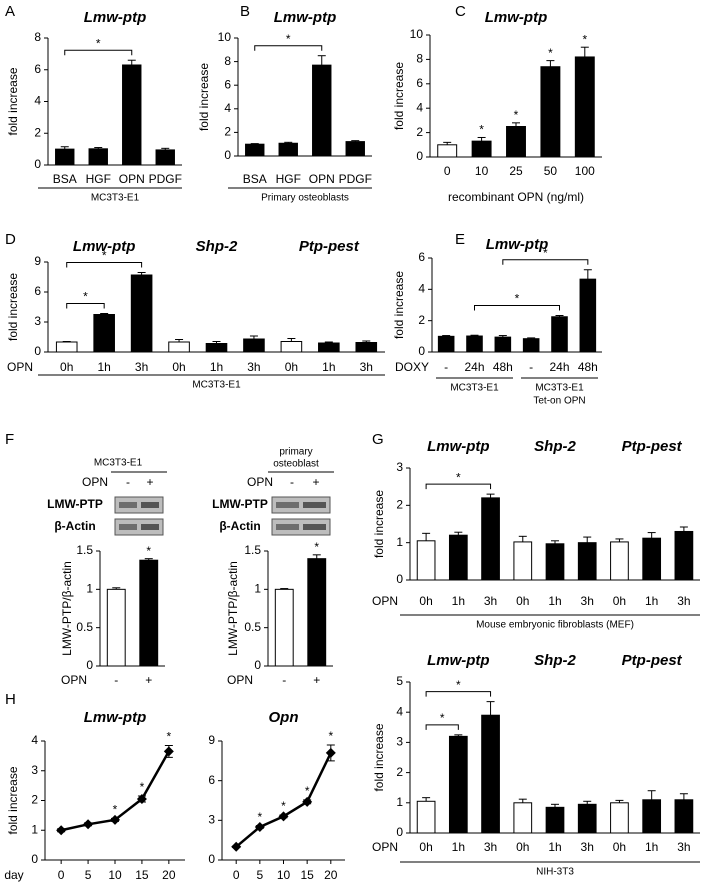  I want to click on y-axis-label: LMW-PTP/β-actin, so click(233, 608).